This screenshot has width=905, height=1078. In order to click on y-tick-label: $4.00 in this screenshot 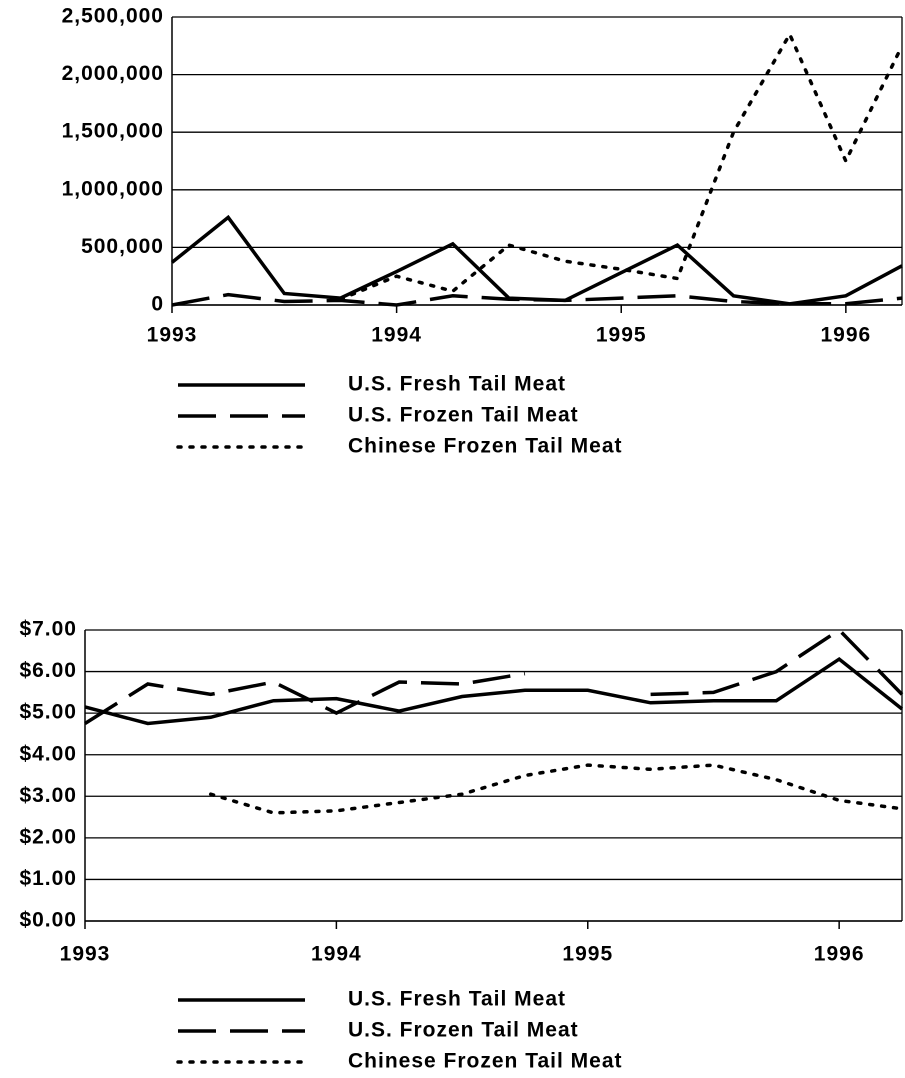, I will do `click(48, 753)`.